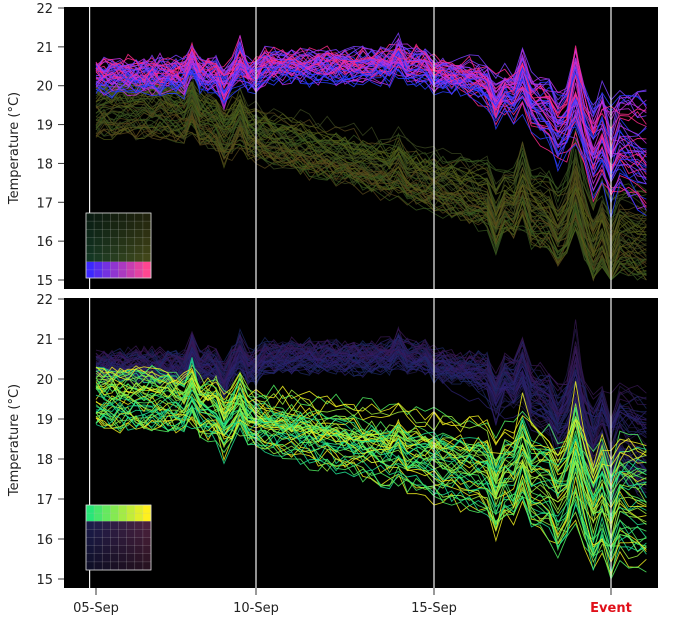 Image resolution: width=679 pixels, height=621 pixels. I want to click on y-tick-label: 17, so click(44, 203).